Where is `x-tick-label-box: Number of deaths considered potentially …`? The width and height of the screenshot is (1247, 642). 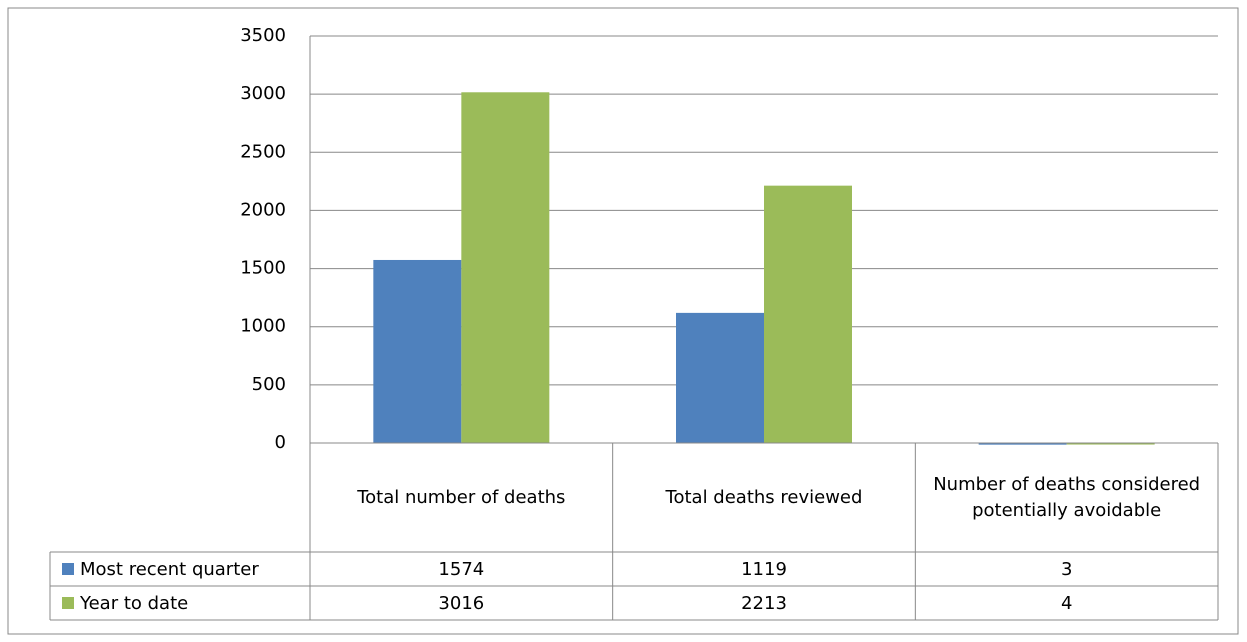
x-tick-label-box: Number of deaths considered potentially … is located at coordinates (1067, 497).